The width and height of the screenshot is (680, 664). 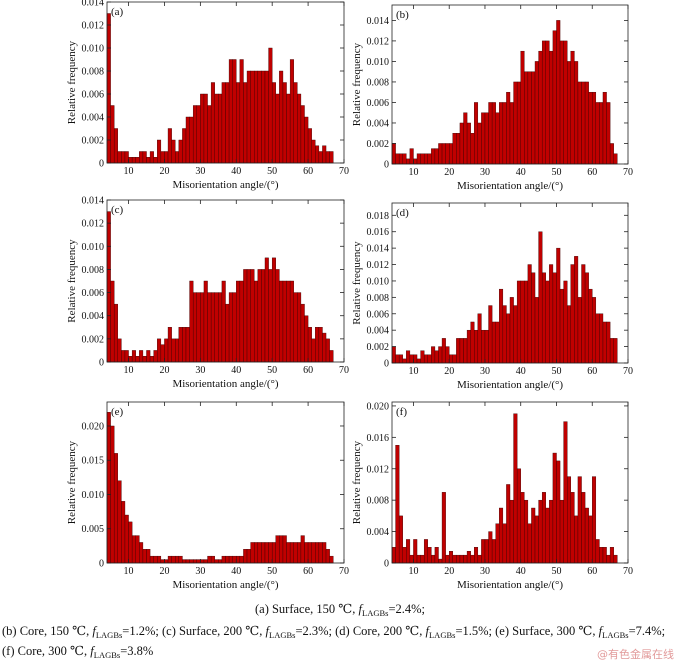 What do you see at coordinates (93, 26) in the screenshot?
I see `y-tick-label: 0.012` at bounding box center [93, 26].